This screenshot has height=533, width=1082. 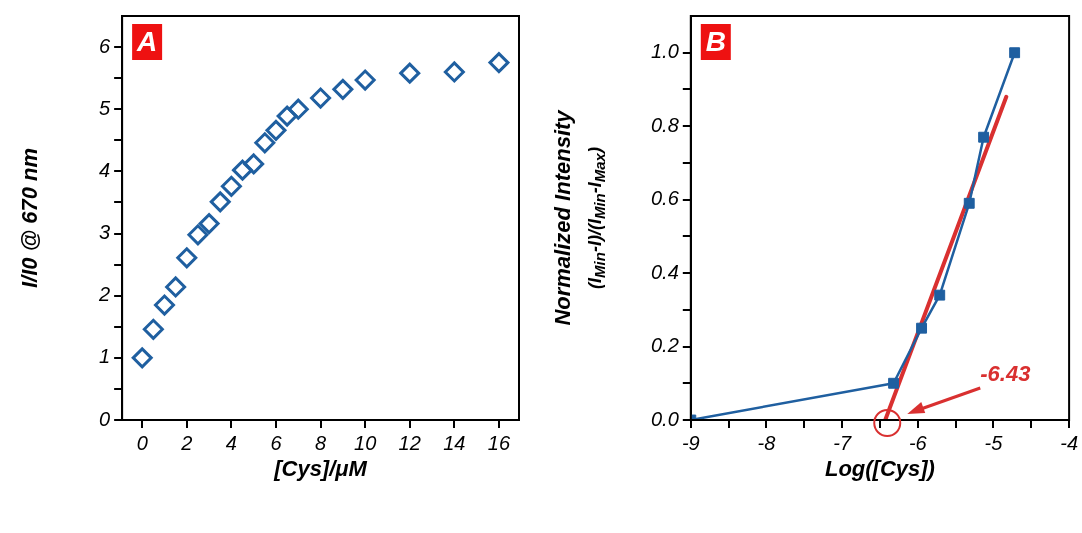 What do you see at coordinates (664, 51) in the screenshot?
I see `y-tick-label: 1.0` at bounding box center [664, 51].